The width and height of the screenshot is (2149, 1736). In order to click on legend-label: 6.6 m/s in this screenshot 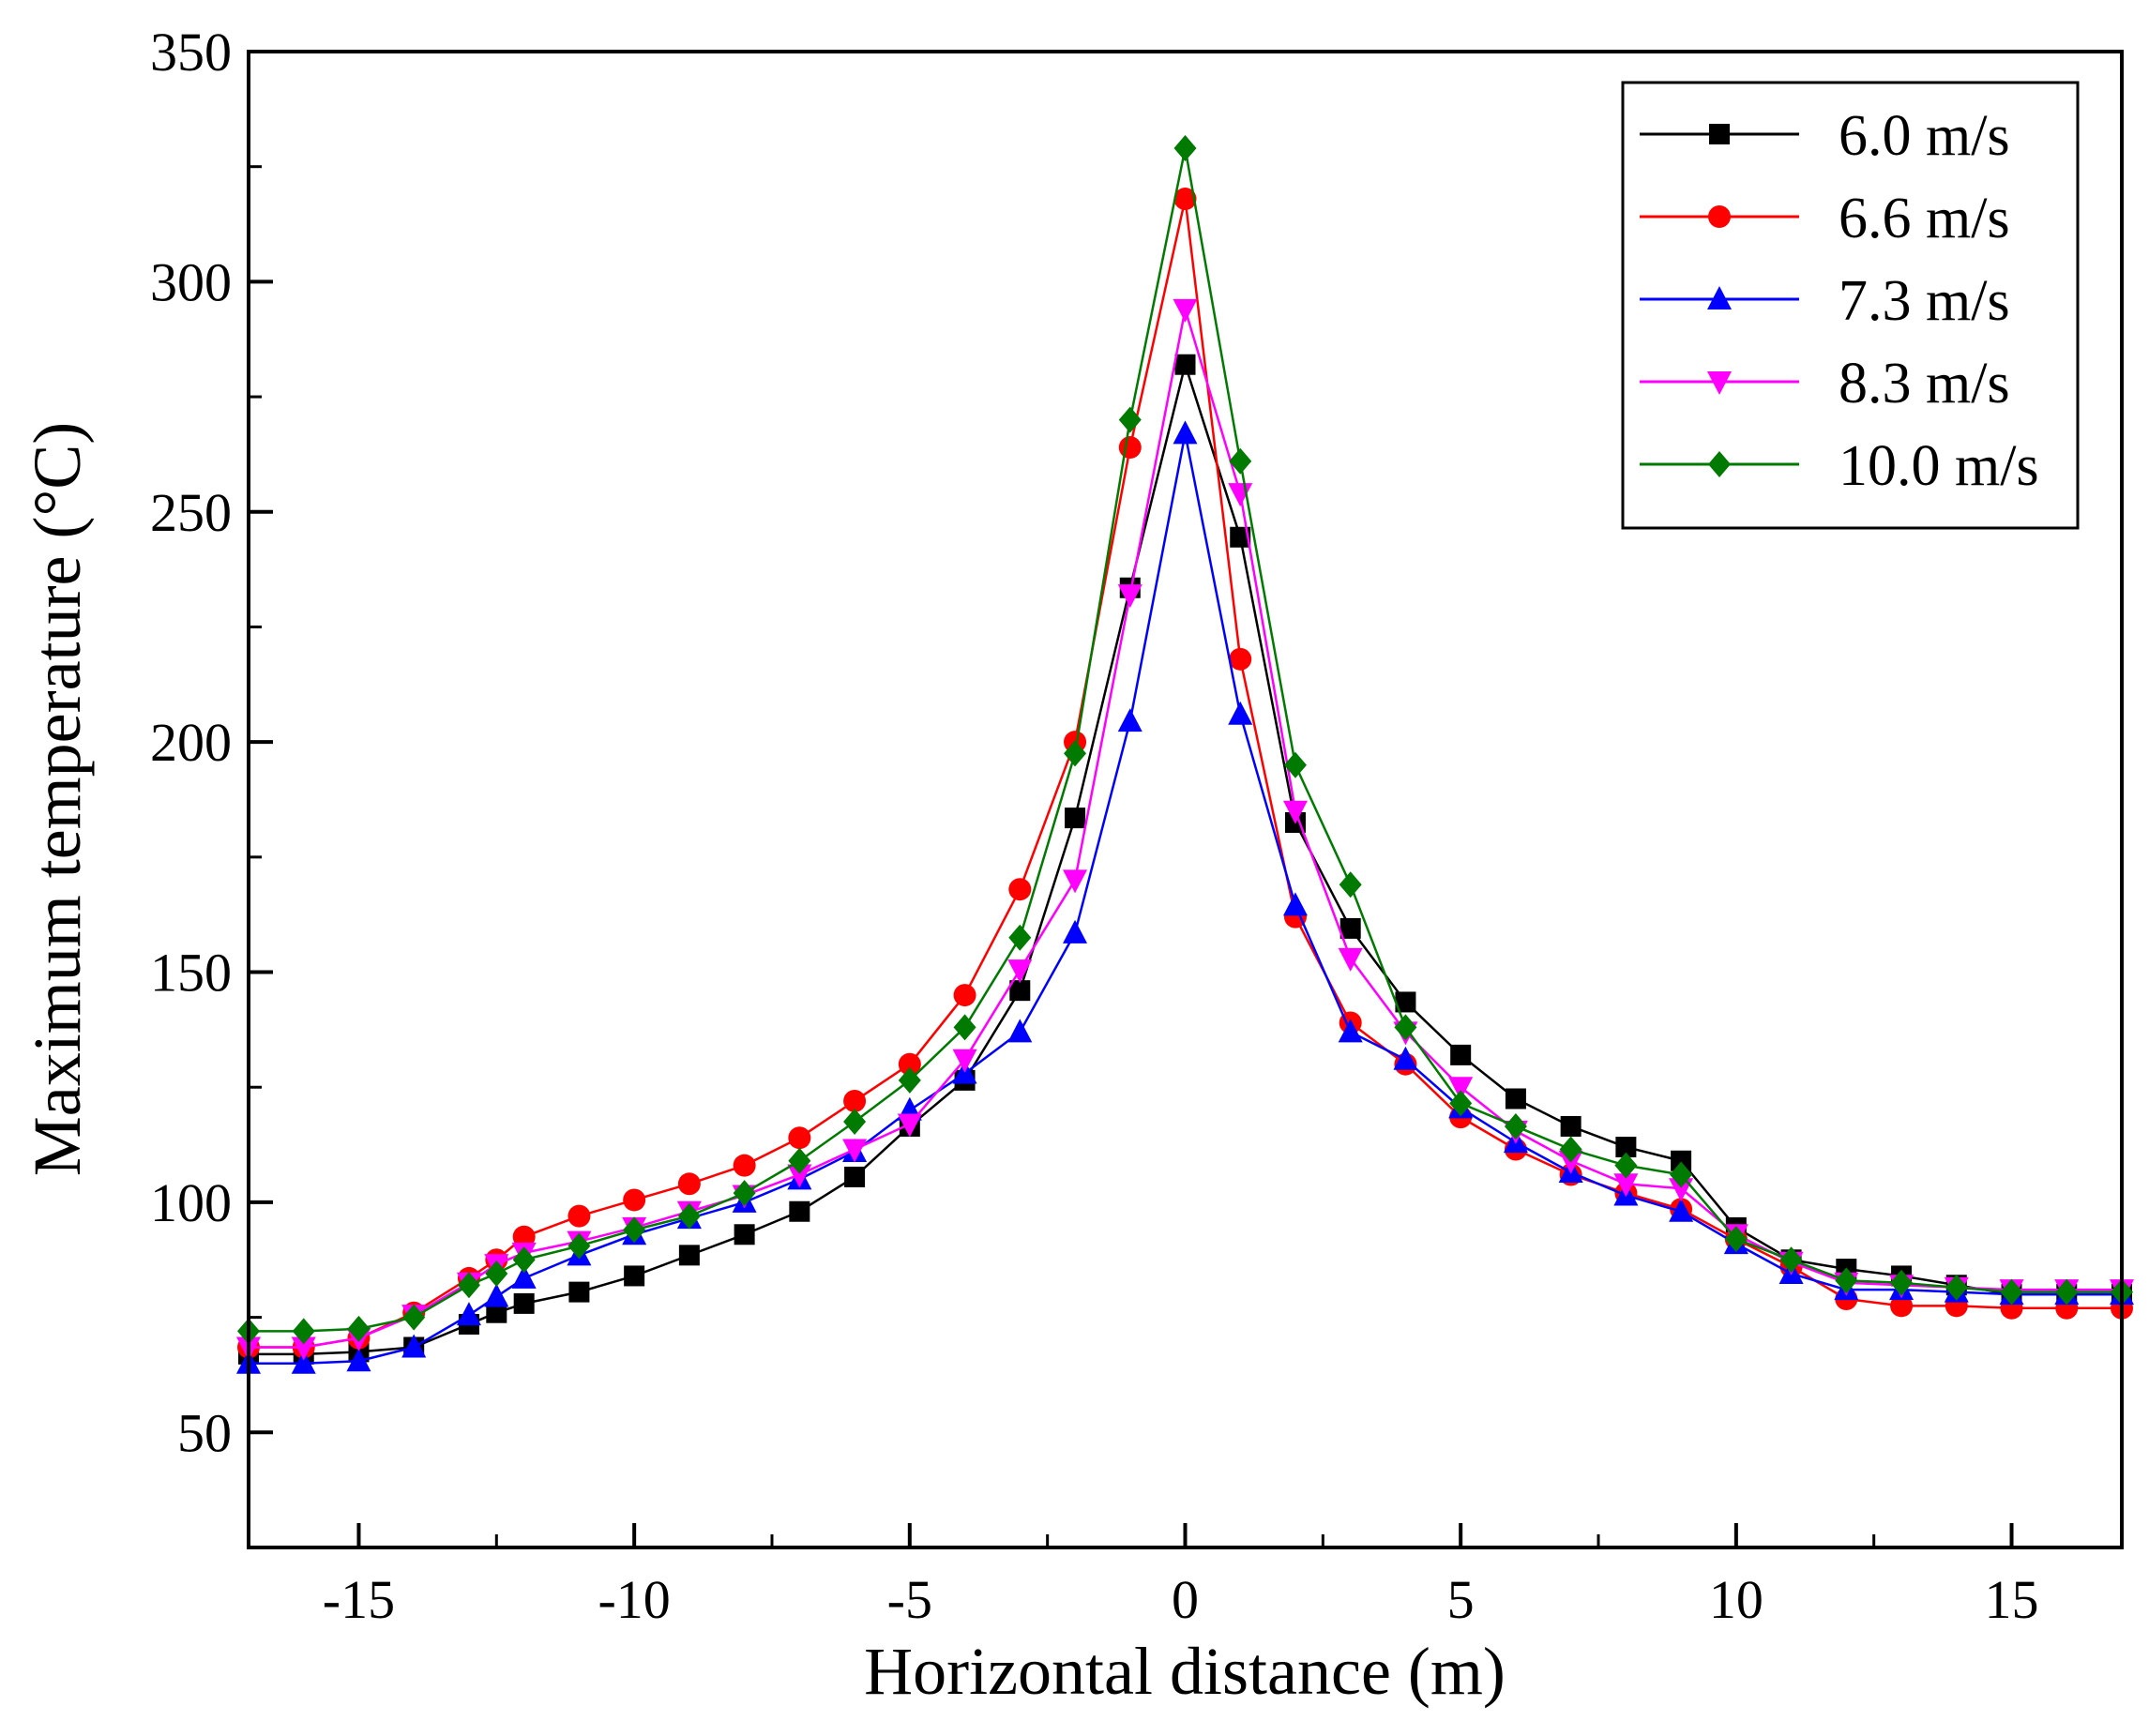, I will do `click(1924, 218)`.